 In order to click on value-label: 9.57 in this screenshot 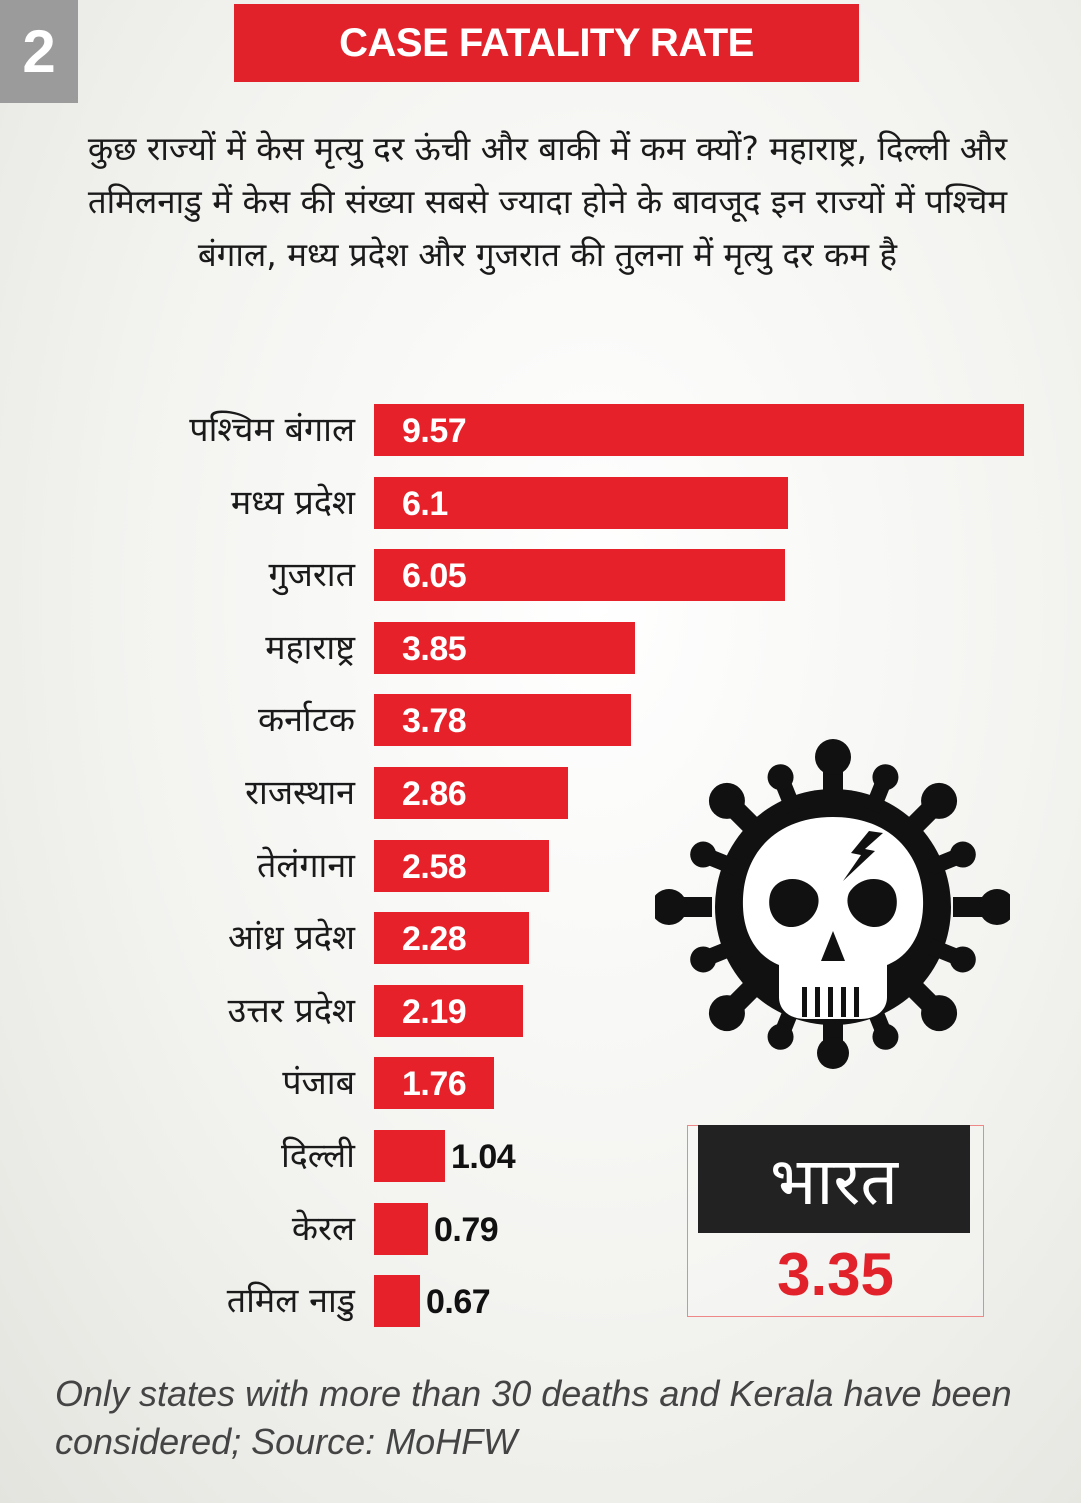, I will do `click(434, 431)`.